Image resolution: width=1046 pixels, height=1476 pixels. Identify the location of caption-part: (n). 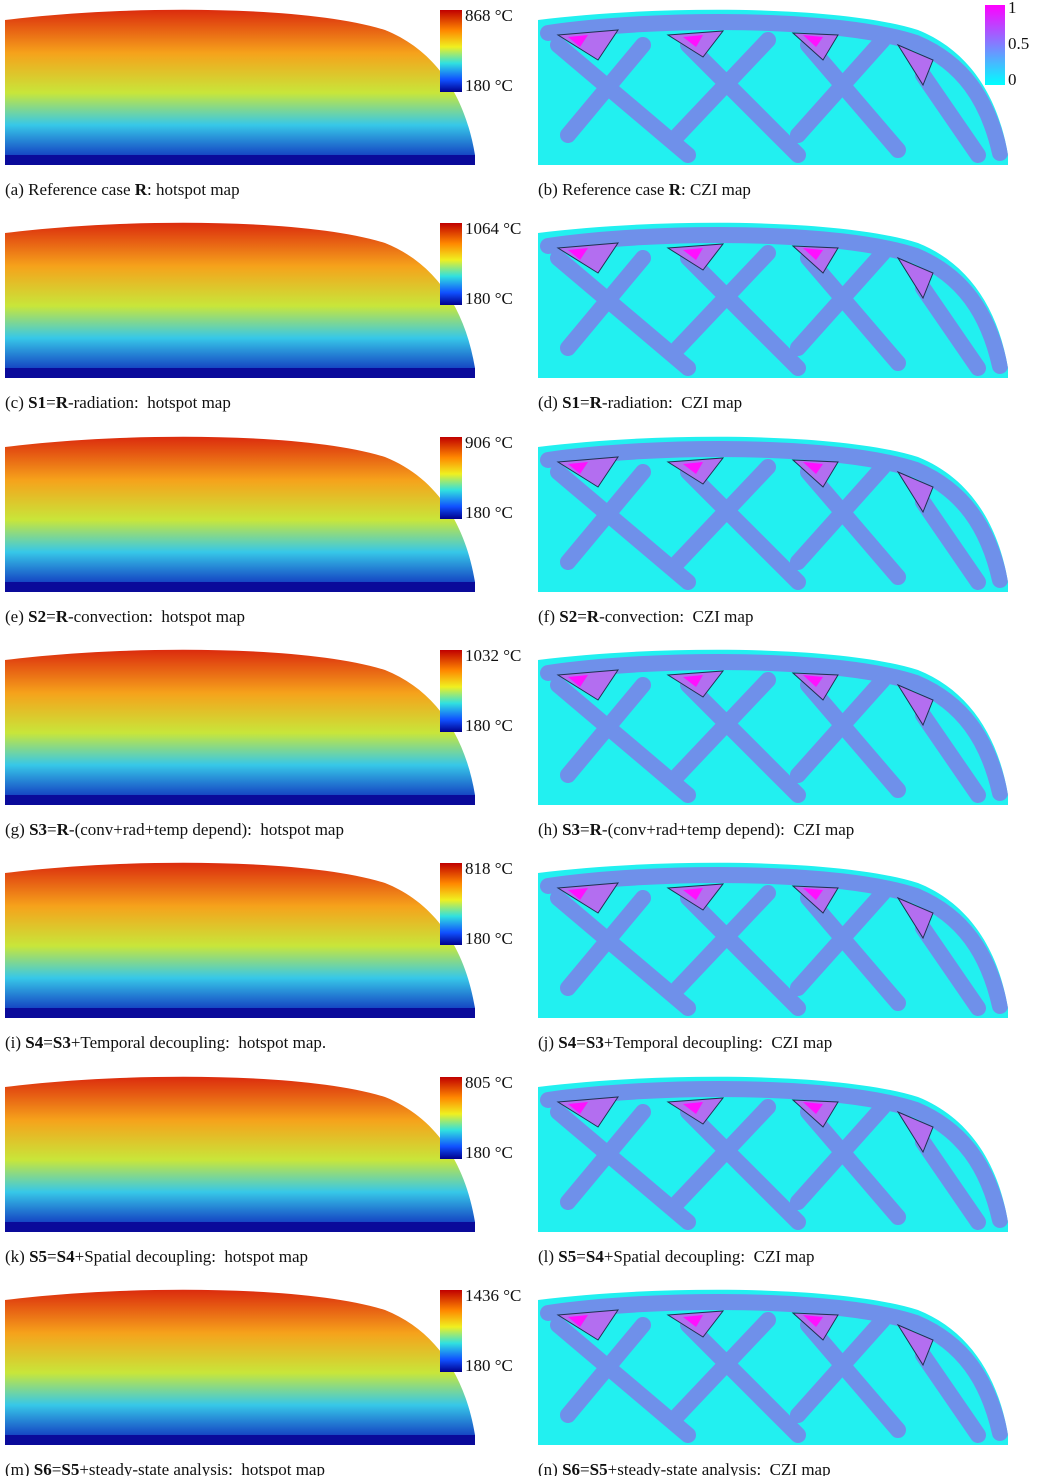
(550, 1468).